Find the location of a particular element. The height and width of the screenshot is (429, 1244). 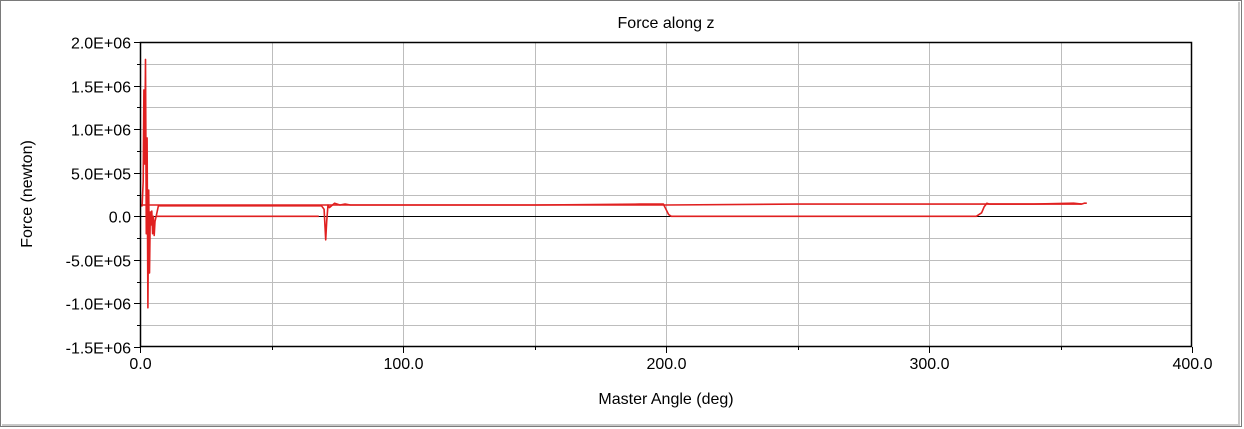

x-tick-label: 300.0 is located at coordinates (929, 364).